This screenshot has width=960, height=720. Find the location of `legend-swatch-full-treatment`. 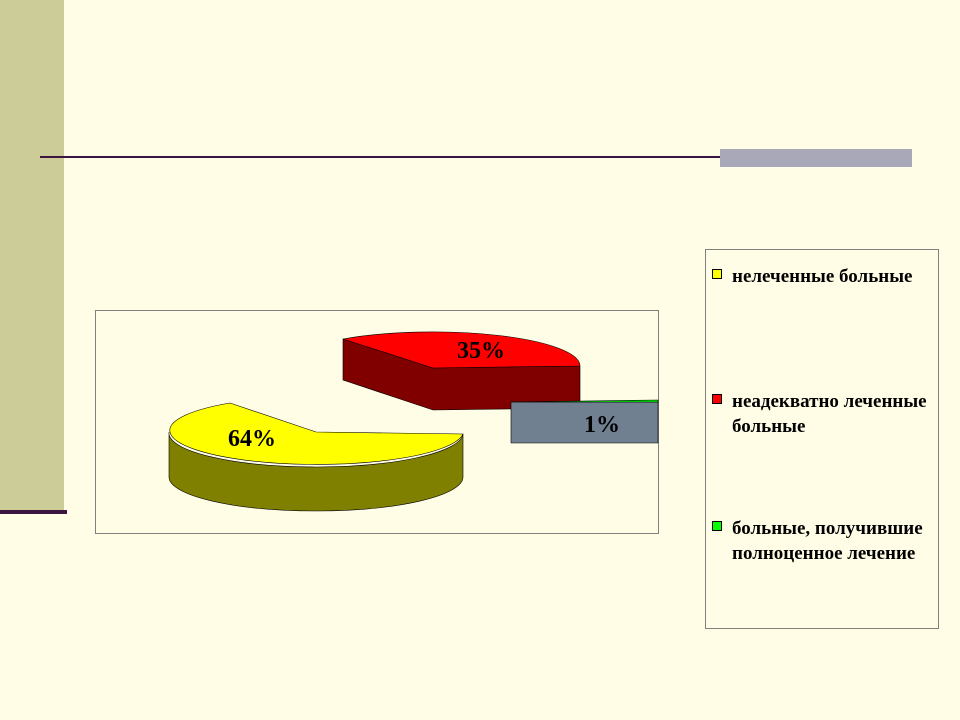

legend-swatch-full-treatment is located at coordinates (717, 526).